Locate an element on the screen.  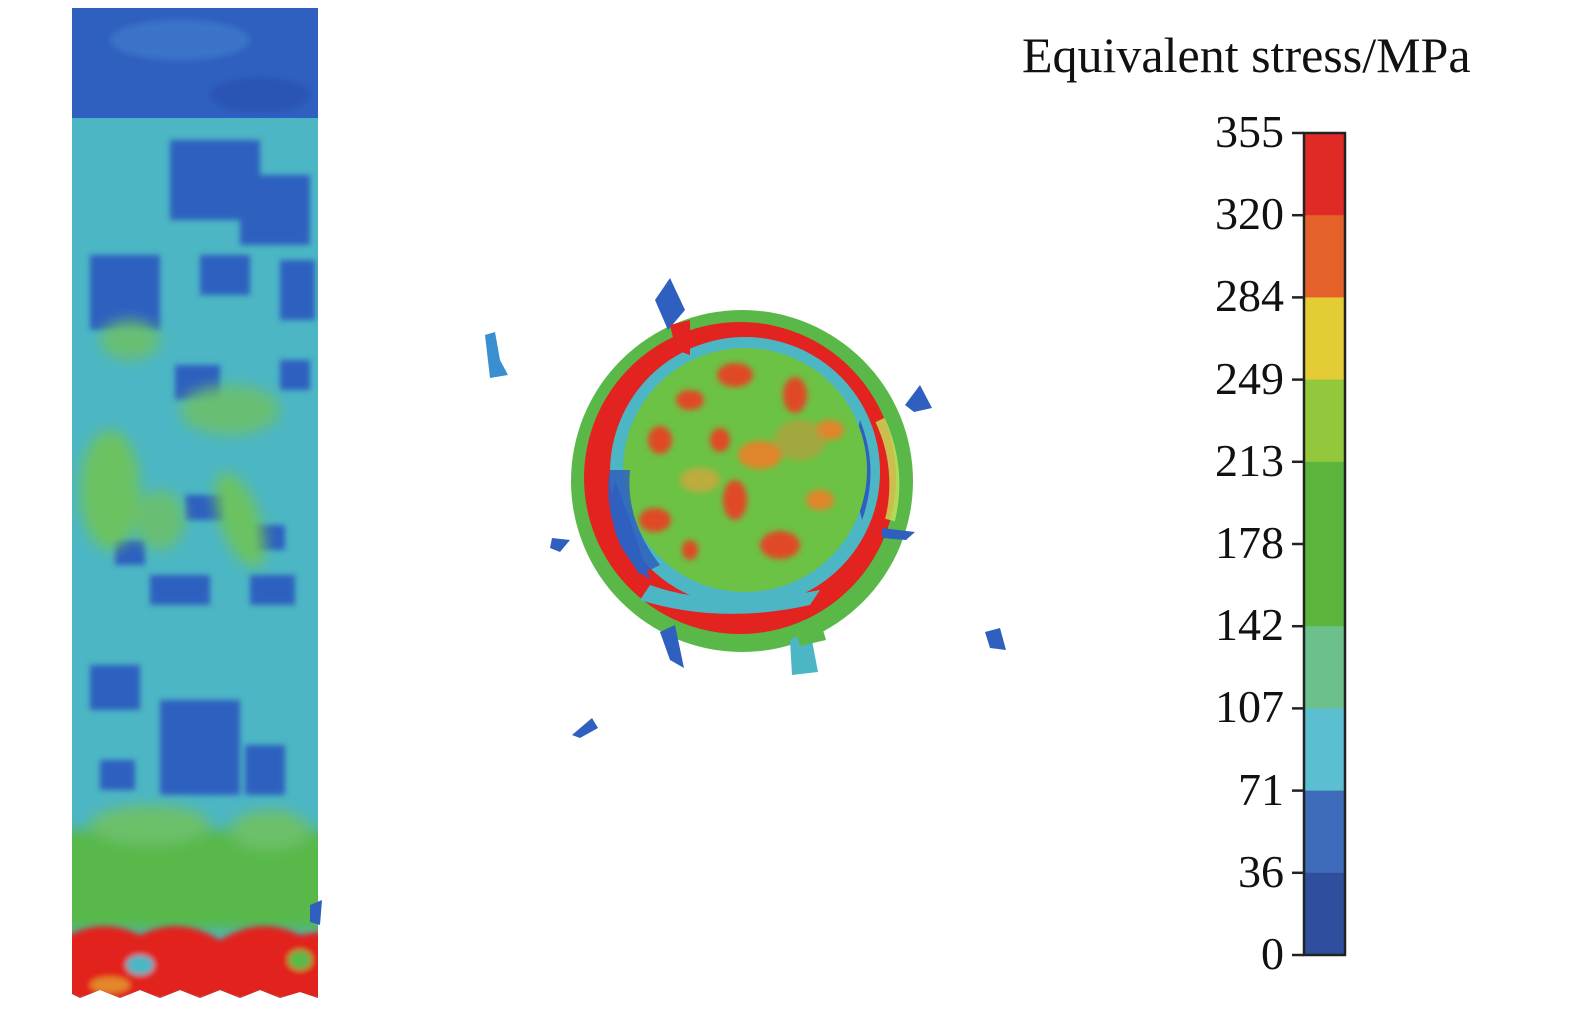
legend-tick-label: 71 is located at coordinates (1261, 789).